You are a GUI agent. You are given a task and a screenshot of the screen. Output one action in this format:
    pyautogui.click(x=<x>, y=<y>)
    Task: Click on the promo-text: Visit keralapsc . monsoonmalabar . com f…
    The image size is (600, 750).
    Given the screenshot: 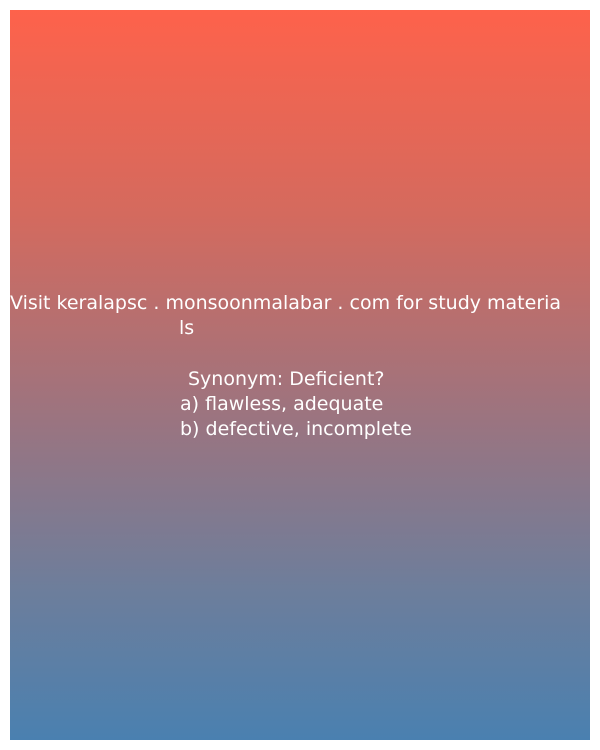 What is the action you would take?
    pyautogui.click(x=300, y=316)
    